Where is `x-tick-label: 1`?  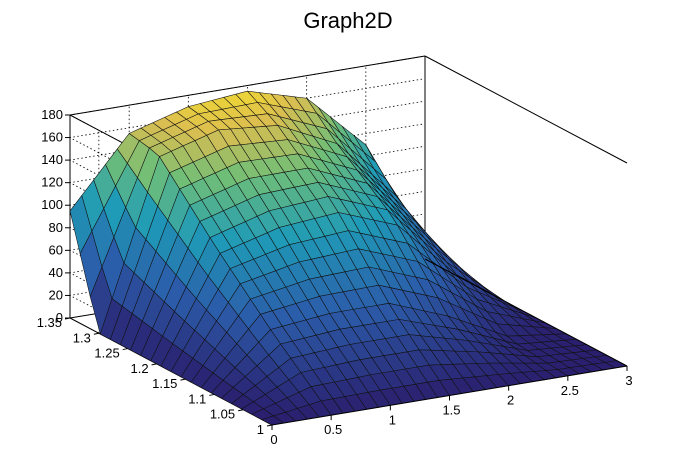
x-tick-label: 1 is located at coordinates (392, 419).